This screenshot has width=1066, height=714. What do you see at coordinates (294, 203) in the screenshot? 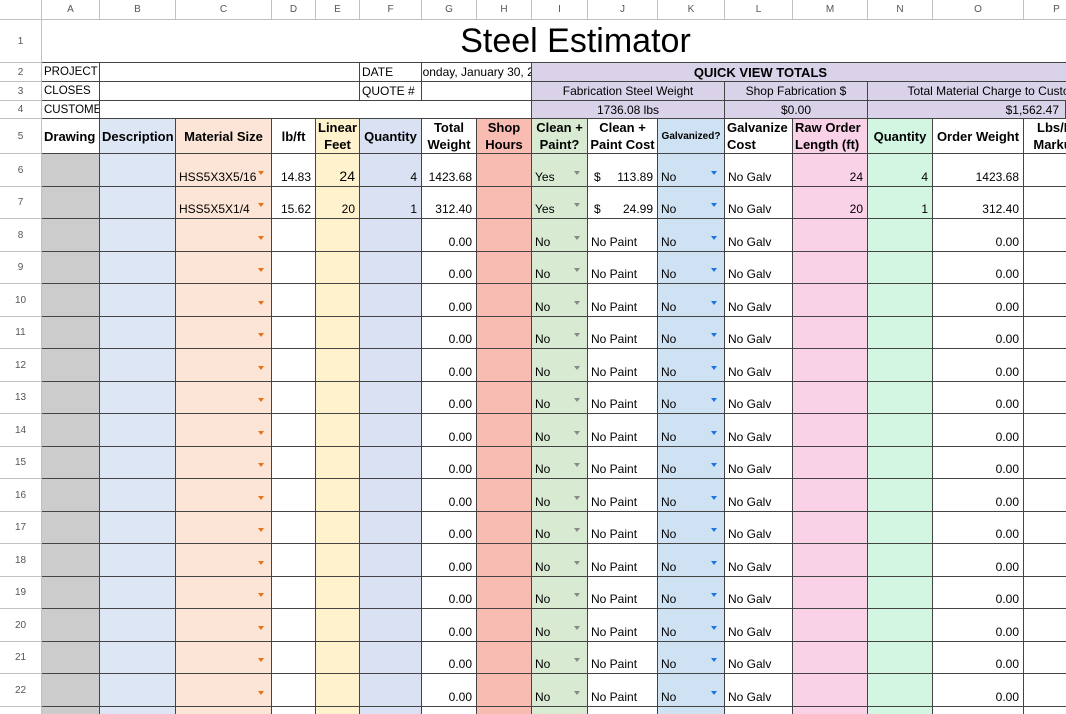
I see `cell: 15.62` at bounding box center [294, 203].